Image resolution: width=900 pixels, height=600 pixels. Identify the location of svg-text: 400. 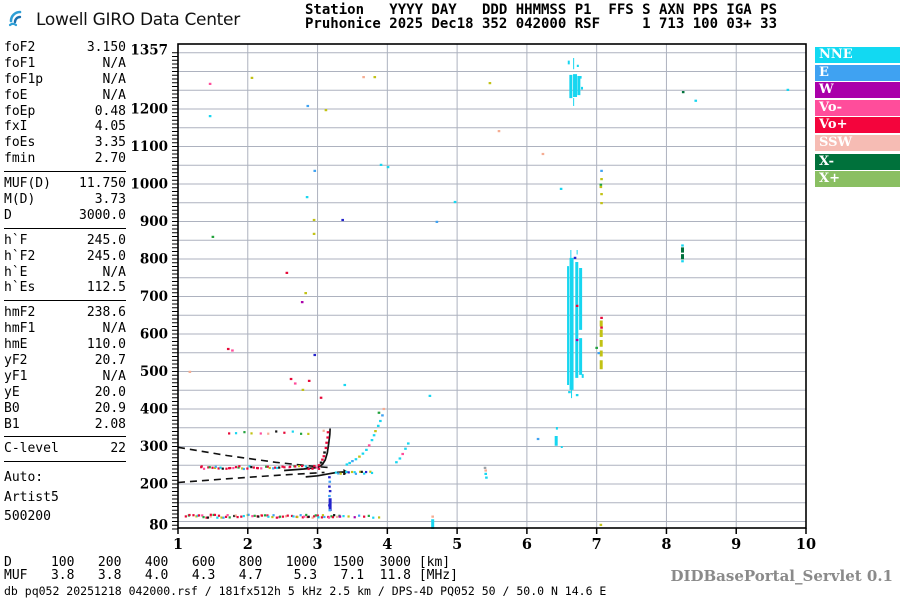
(154, 410).